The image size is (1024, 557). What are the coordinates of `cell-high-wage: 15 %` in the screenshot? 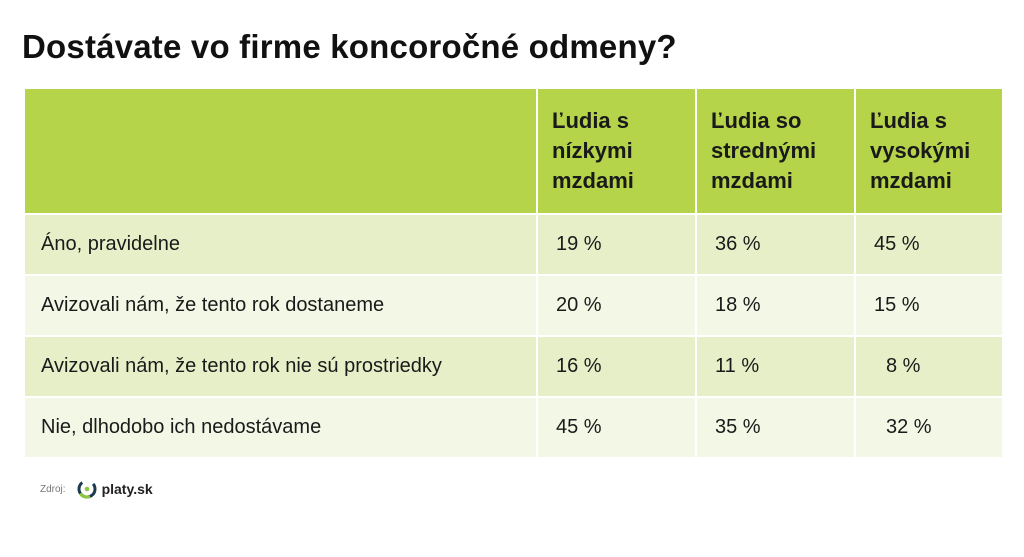 It's located at (929, 305).